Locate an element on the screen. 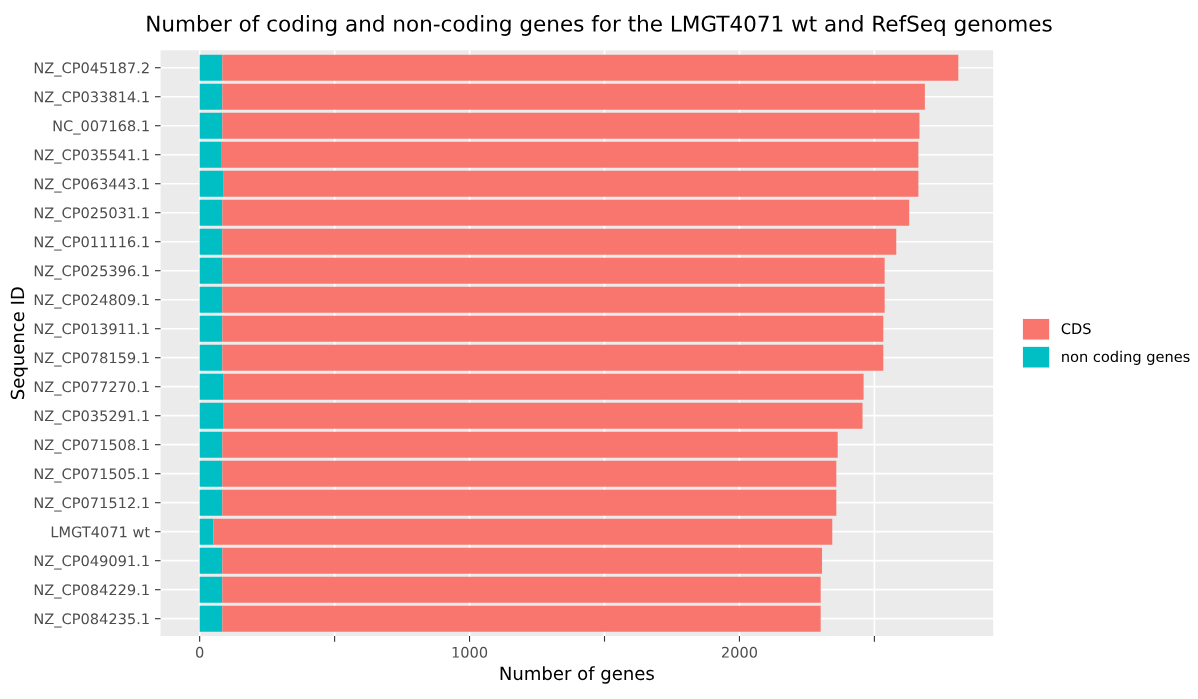 The image size is (1198, 699). y-tick-label: NZ_CP013911.1 is located at coordinates (91, 330).